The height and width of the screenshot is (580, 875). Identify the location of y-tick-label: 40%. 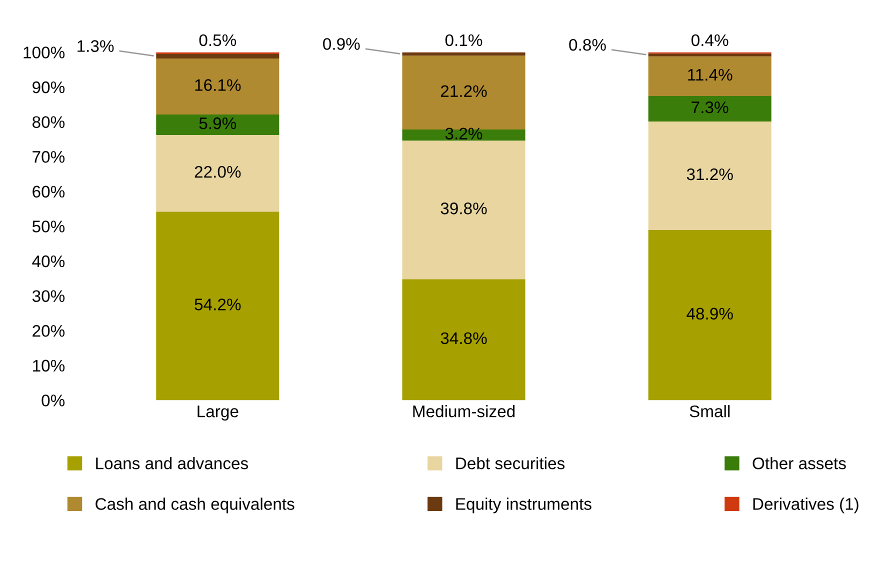
(48, 261).